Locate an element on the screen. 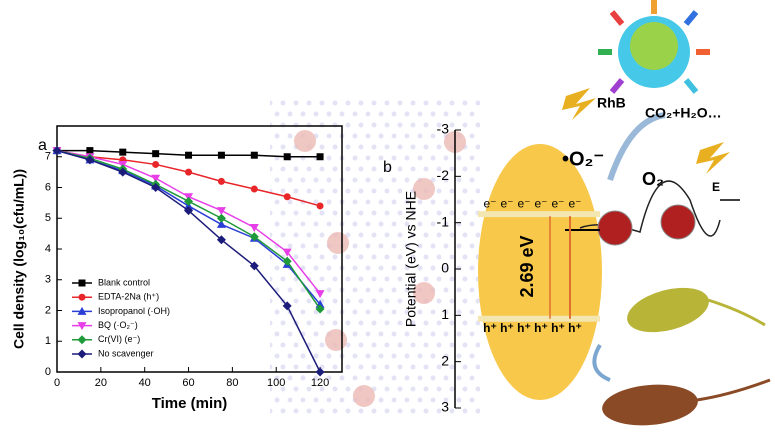  x-tick-label: 60 is located at coordinates (188, 383).